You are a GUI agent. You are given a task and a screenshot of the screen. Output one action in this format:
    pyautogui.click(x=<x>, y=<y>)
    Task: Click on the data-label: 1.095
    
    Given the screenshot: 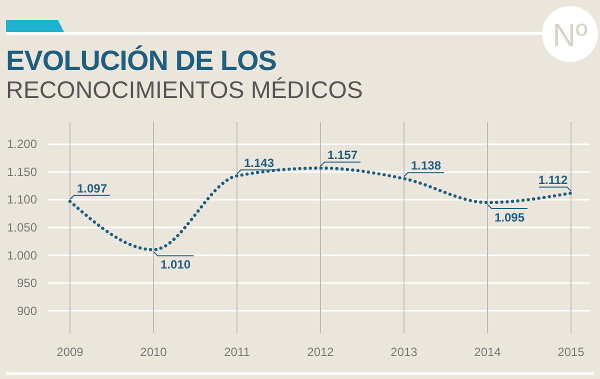 What is the action you would take?
    pyautogui.click(x=509, y=217)
    